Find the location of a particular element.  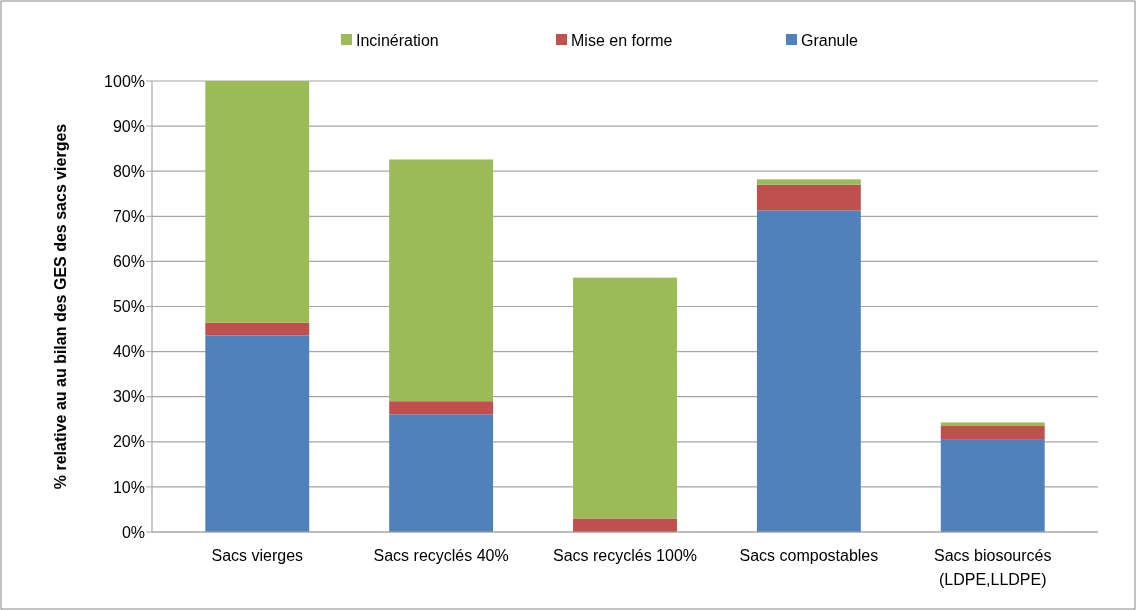

y-tick-label: 60% is located at coordinates (128, 261).